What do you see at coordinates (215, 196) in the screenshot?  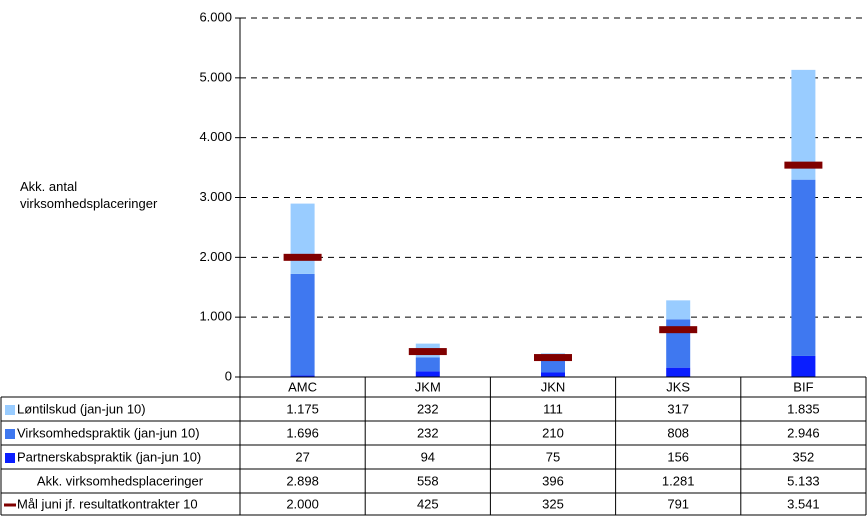 I see `y-tick-label: 3.000` at bounding box center [215, 196].